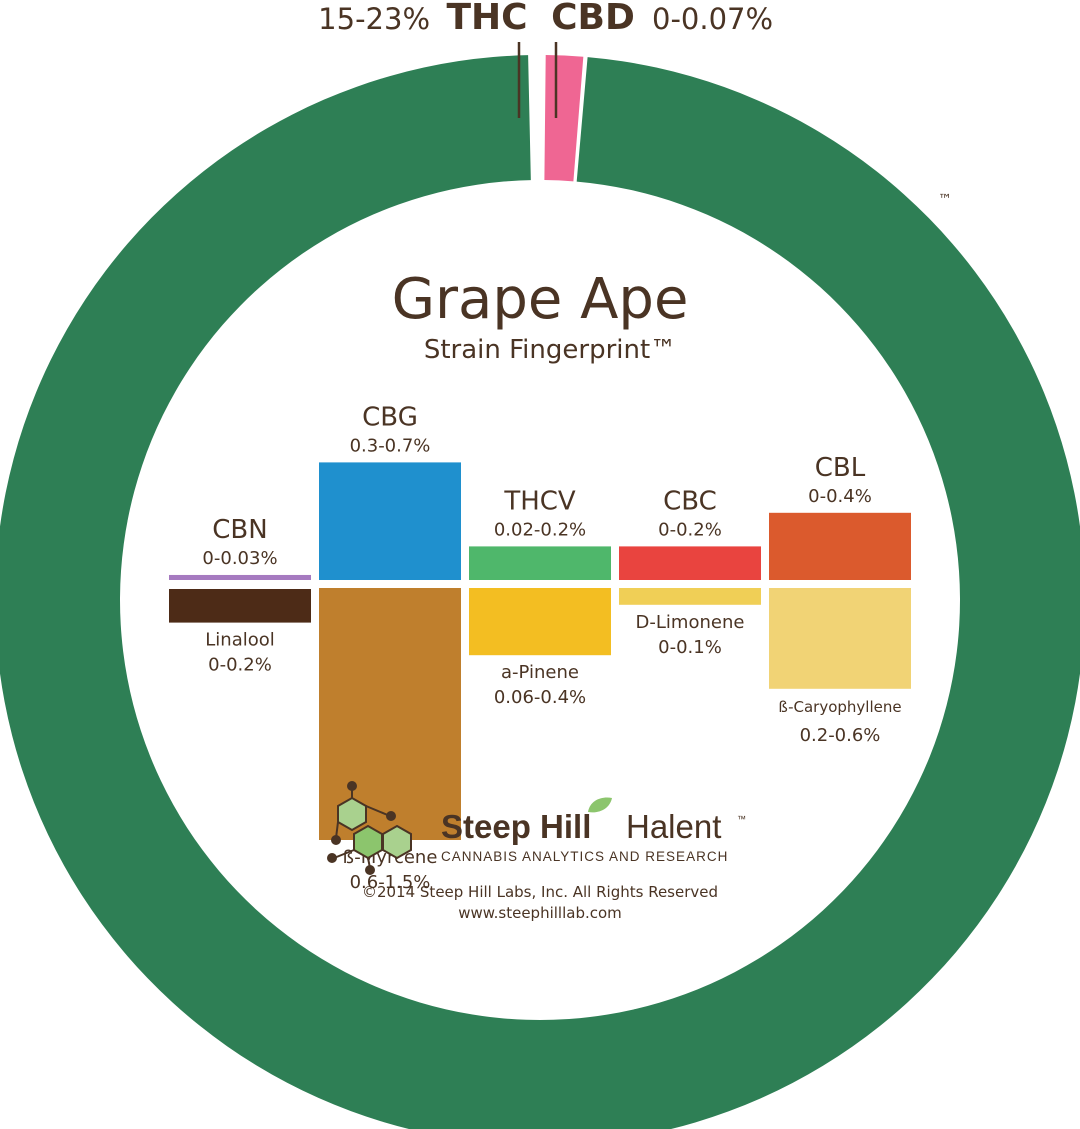 Image resolution: width=1080 pixels, height=1129 pixels. What do you see at coordinates (390, 714) in the screenshot?
I see `bar-myrcene` at bounding box center [390, 714].